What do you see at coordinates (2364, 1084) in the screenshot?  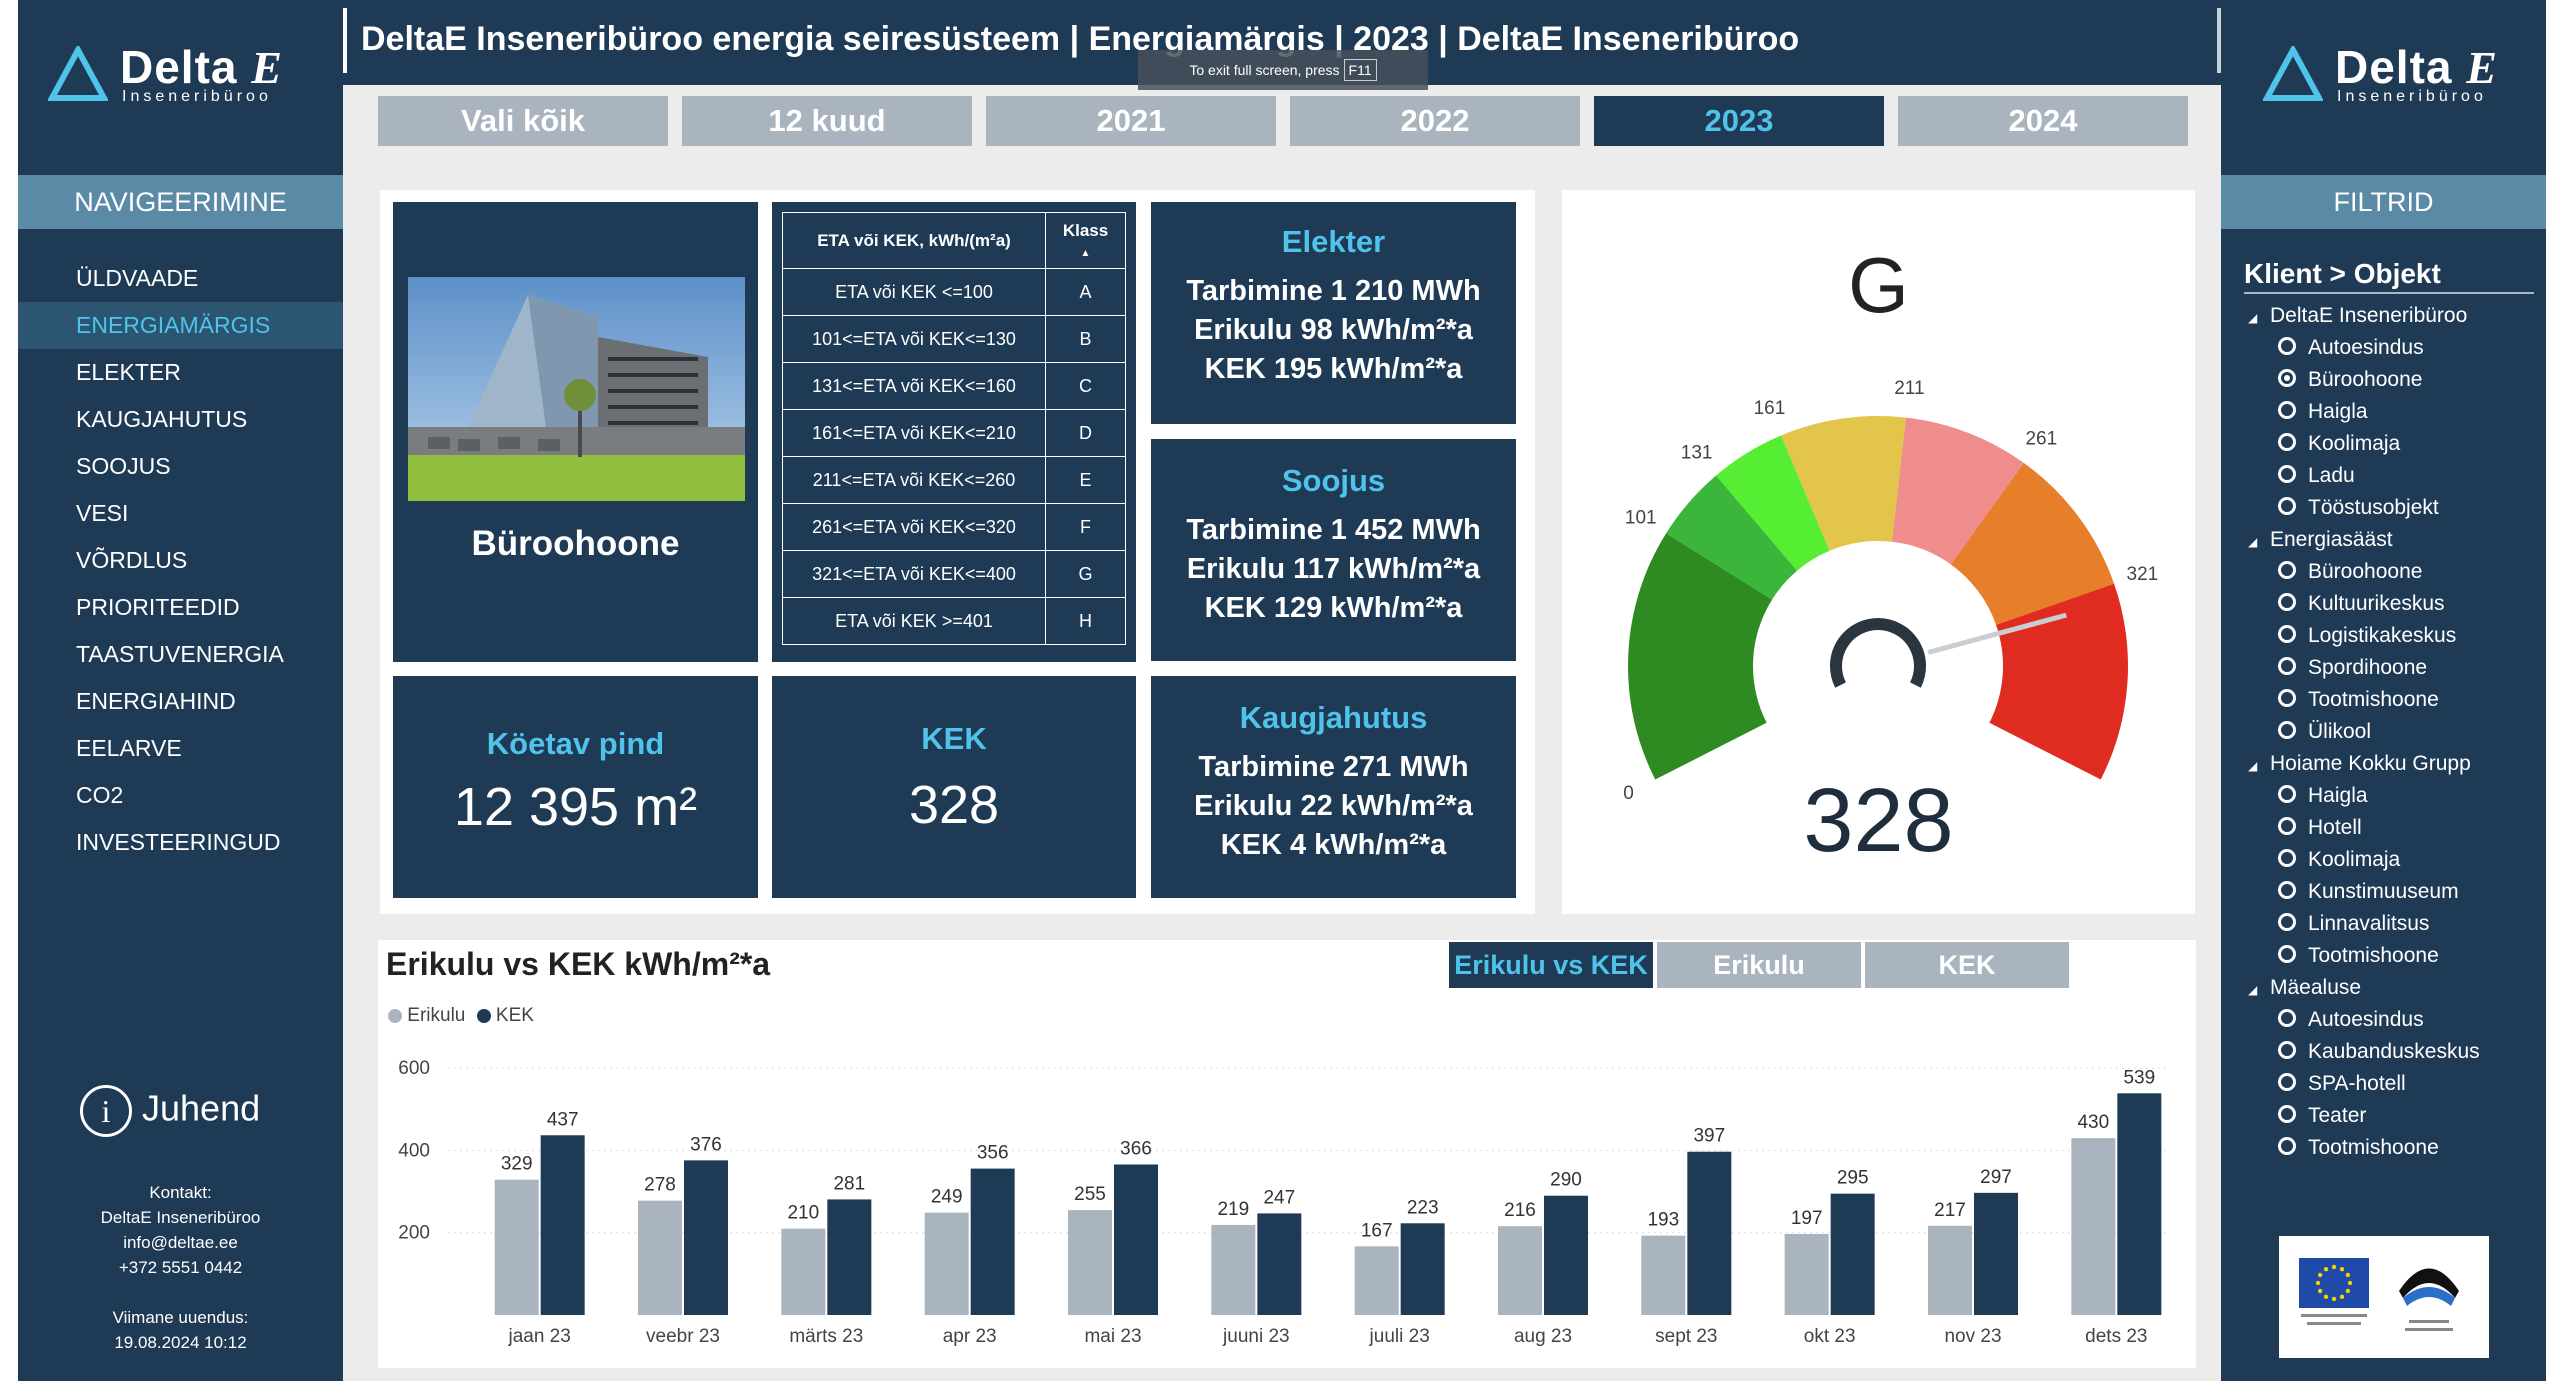 I see `filter-option: SPA-hotell` at bounding box center [2364, 1084].